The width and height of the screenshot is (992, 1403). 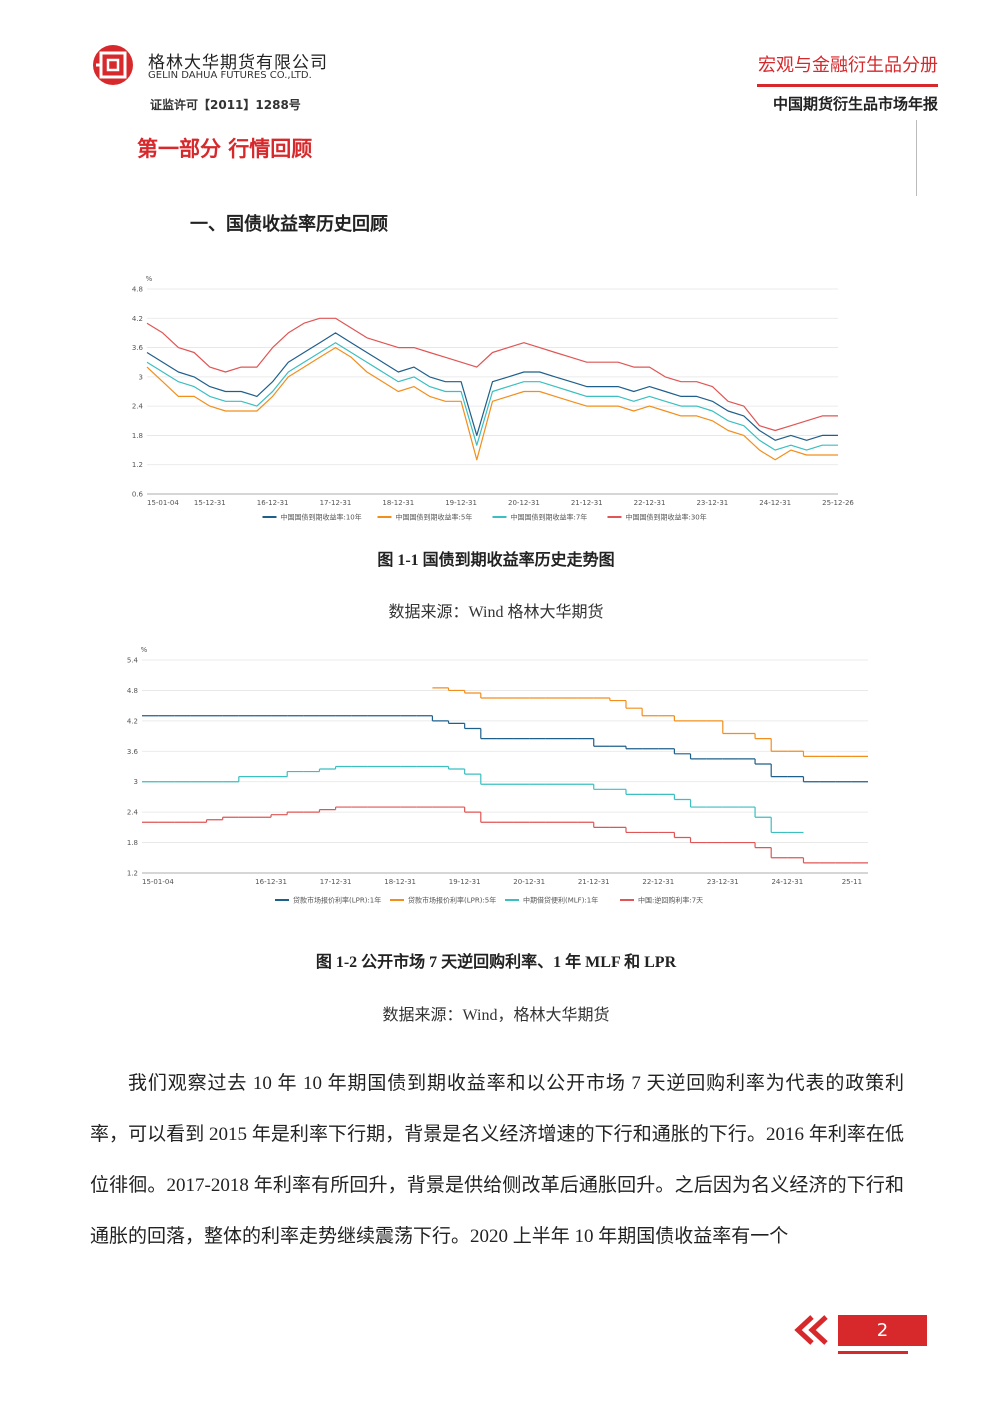 What do you see at coordinates (666, 517) in the screenshot?
I see `legend-label: 中国国债到期收益率:30年` at bounding box center [666, 517].